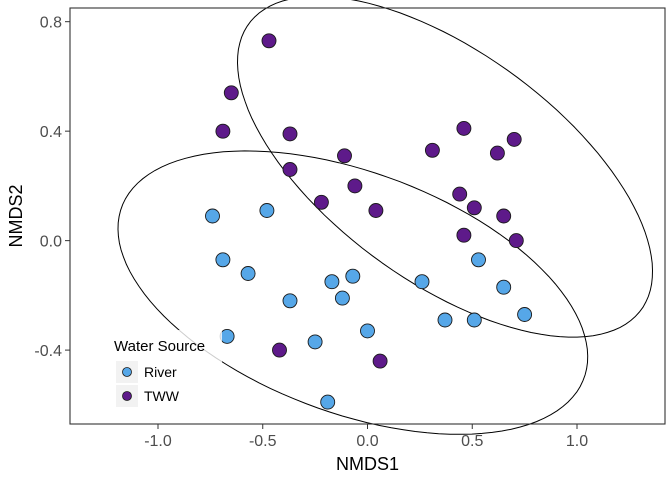 This screenshot has width=672, height=480. What do you see at coordinates (127, 396) in the screenshot?
I see `legend-key-tww` at bounding box center [127, 396].